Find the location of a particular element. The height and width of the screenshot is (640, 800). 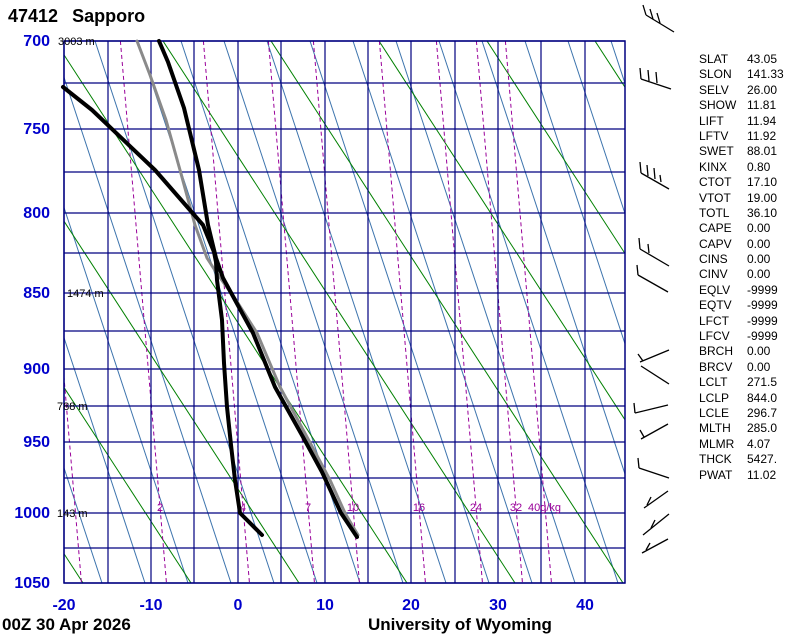

temp-tick-label-20: 20 is located at coordinates (411, 605).